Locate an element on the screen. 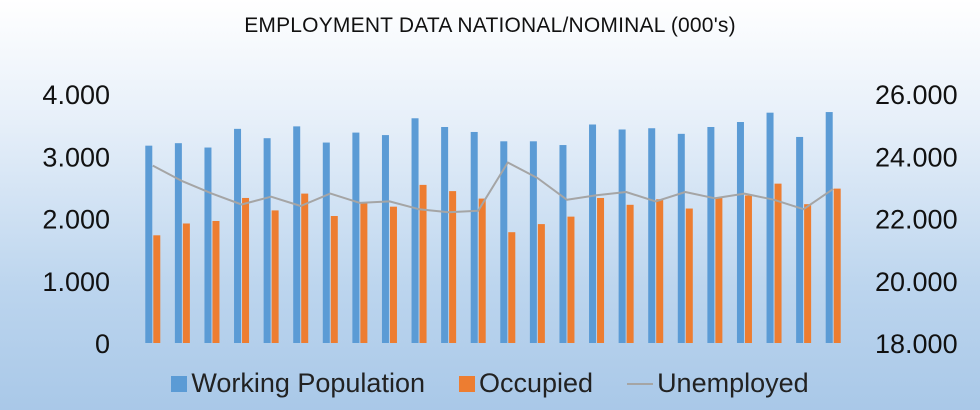 The image size is (980, 410). legend: Working Population Occupied Unemployed is located at coordinates (490, 383).